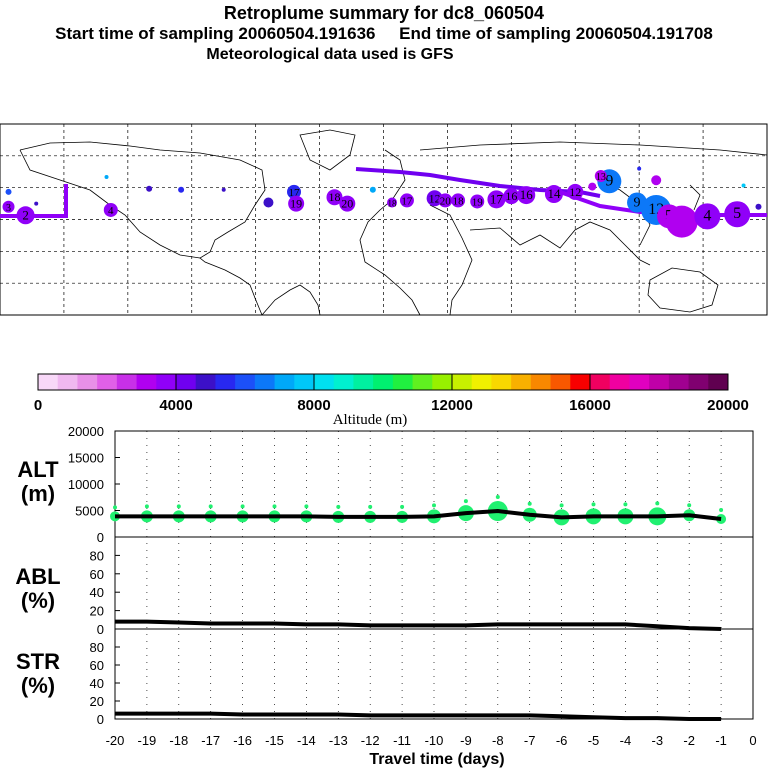 Image resolution: width=768 pixels, height=768 pixels. What do you see at coordinates (97, 701) in the screenshot?
I see `y-tick-label: 20` at bounding box center [97, 701].